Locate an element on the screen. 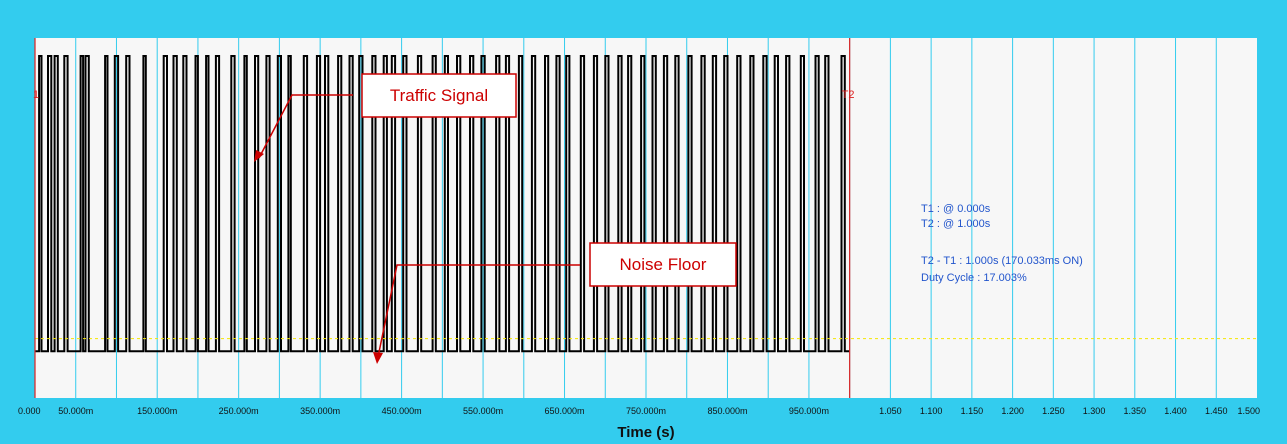  cursor-t2-label: T2 is located at coordinates (848, 95).